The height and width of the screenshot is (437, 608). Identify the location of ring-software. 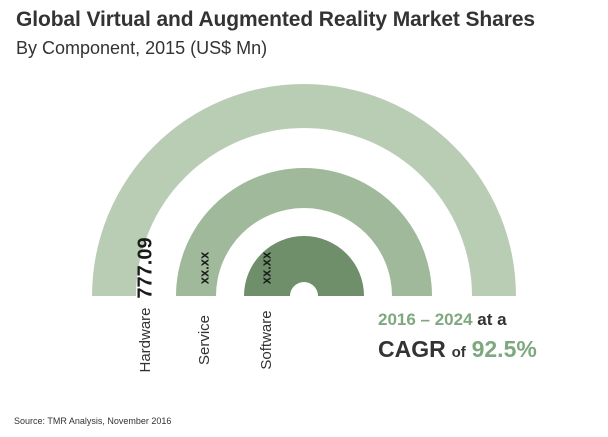
(304, 266).